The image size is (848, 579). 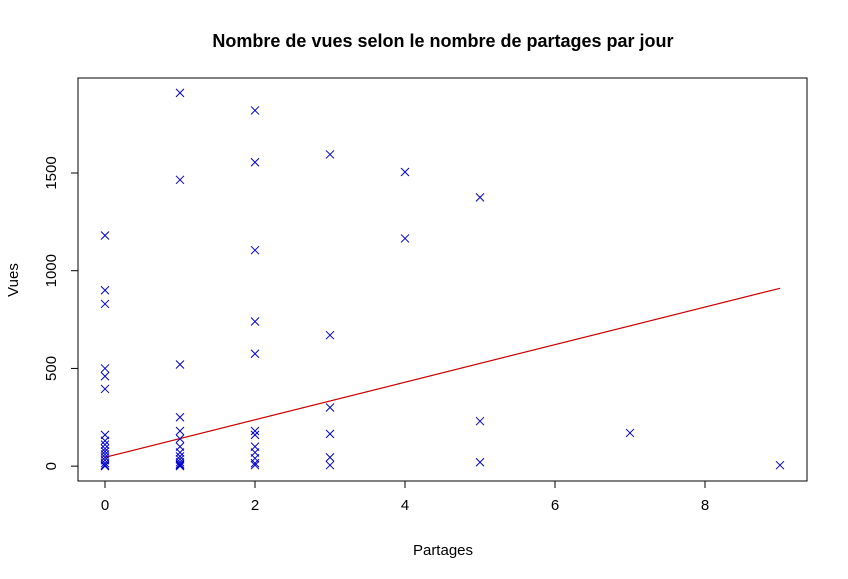 I want to click on x-tick-label: 0, so click(x=105, y=505).